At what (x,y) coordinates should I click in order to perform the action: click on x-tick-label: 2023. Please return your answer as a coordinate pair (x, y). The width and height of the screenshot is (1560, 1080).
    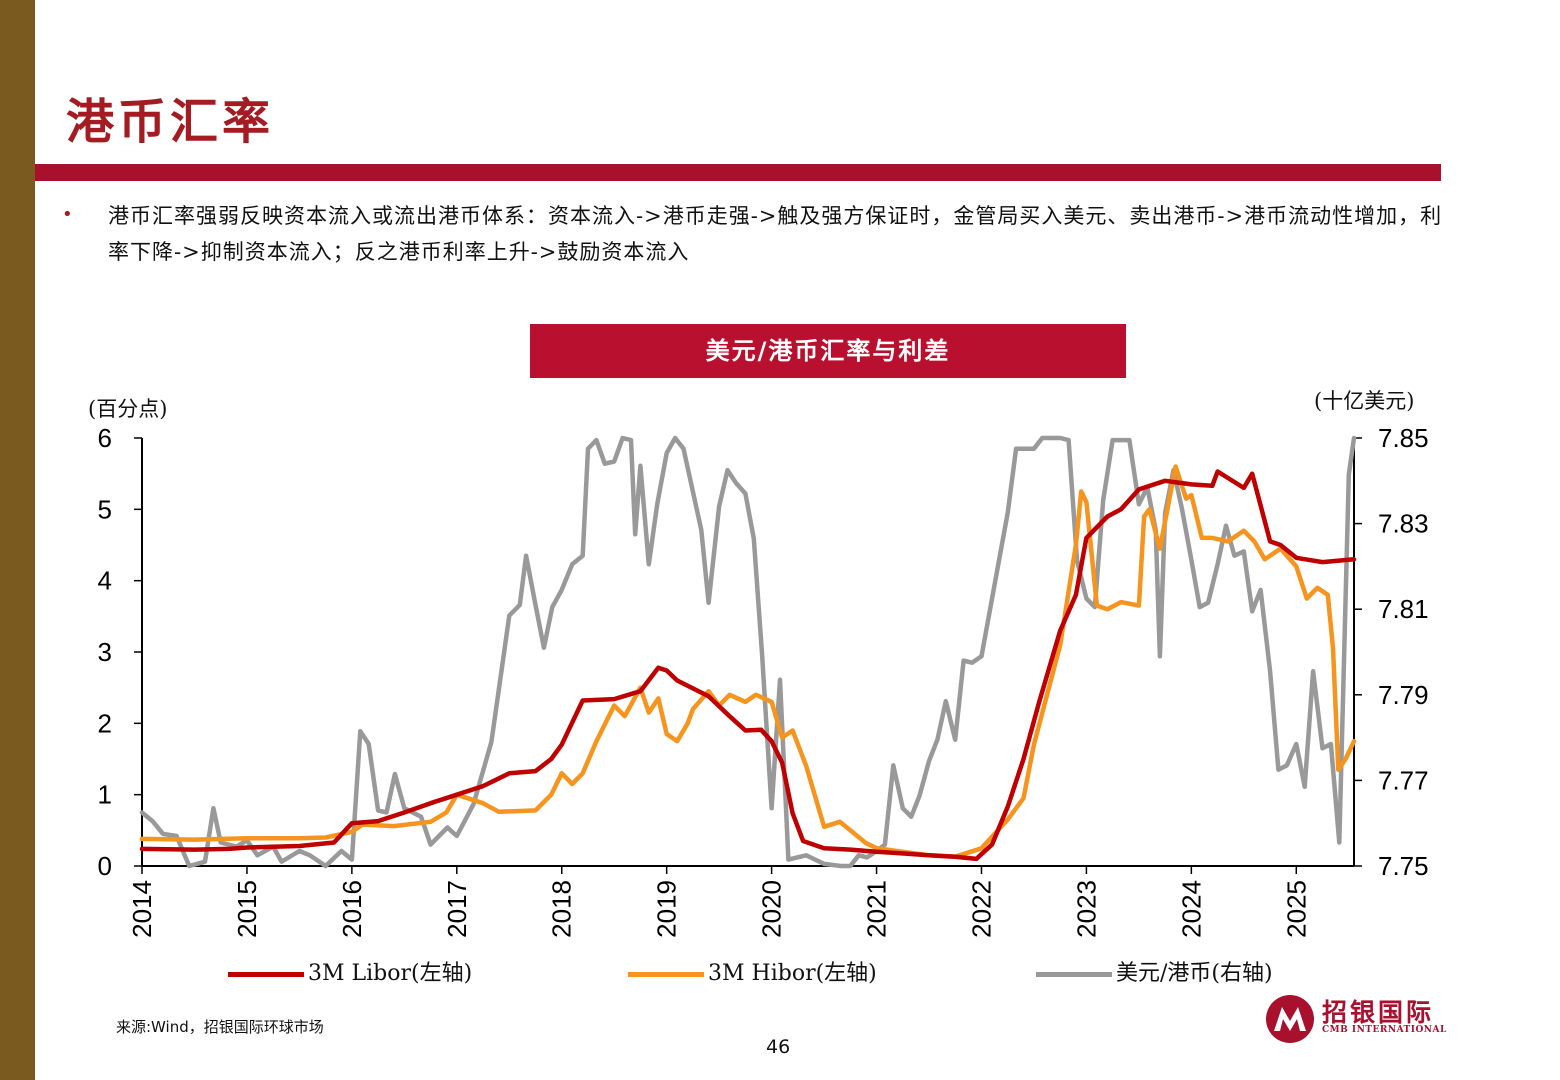
    Looking at the image, I should click on (1086, 909).